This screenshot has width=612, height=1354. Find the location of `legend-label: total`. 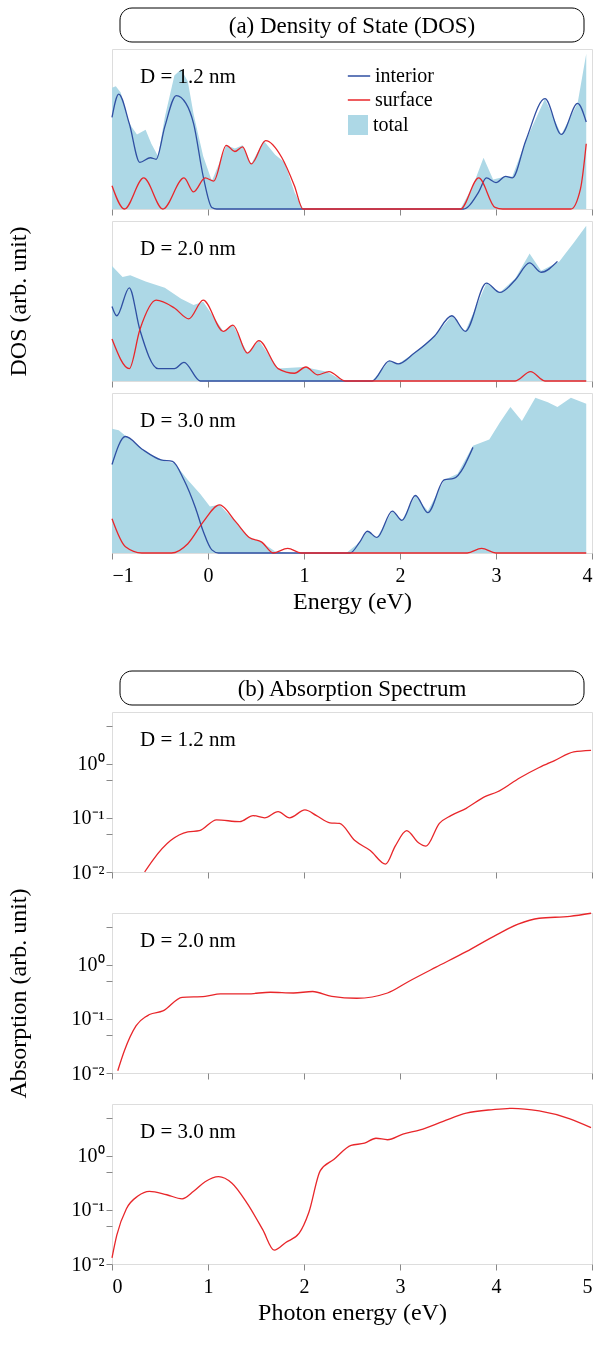

legend-label: total is located at coordinates (391, 124).